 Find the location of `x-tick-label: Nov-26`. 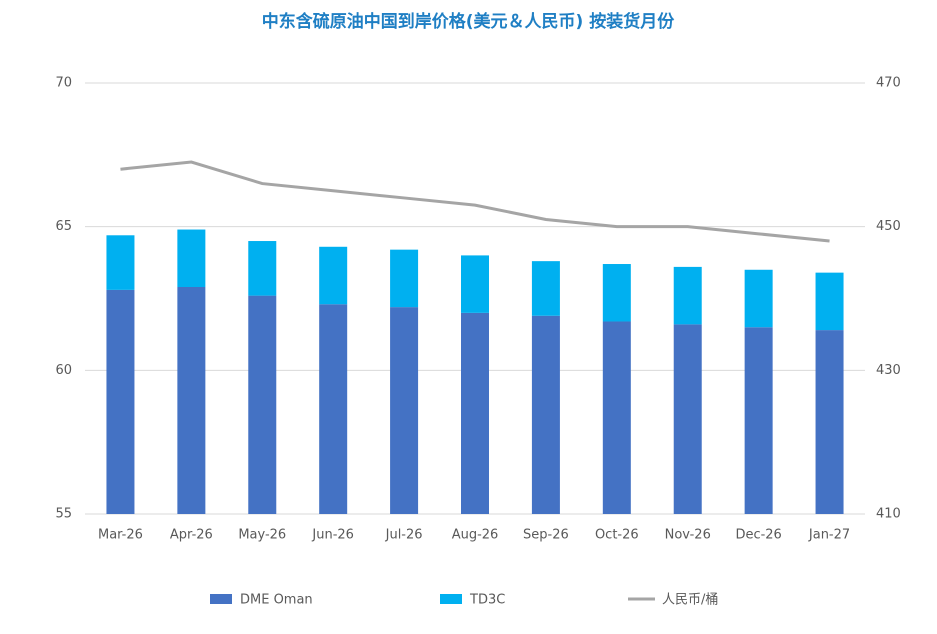

x-tick-label: Nov-26 is located at coordinates (688, 535).